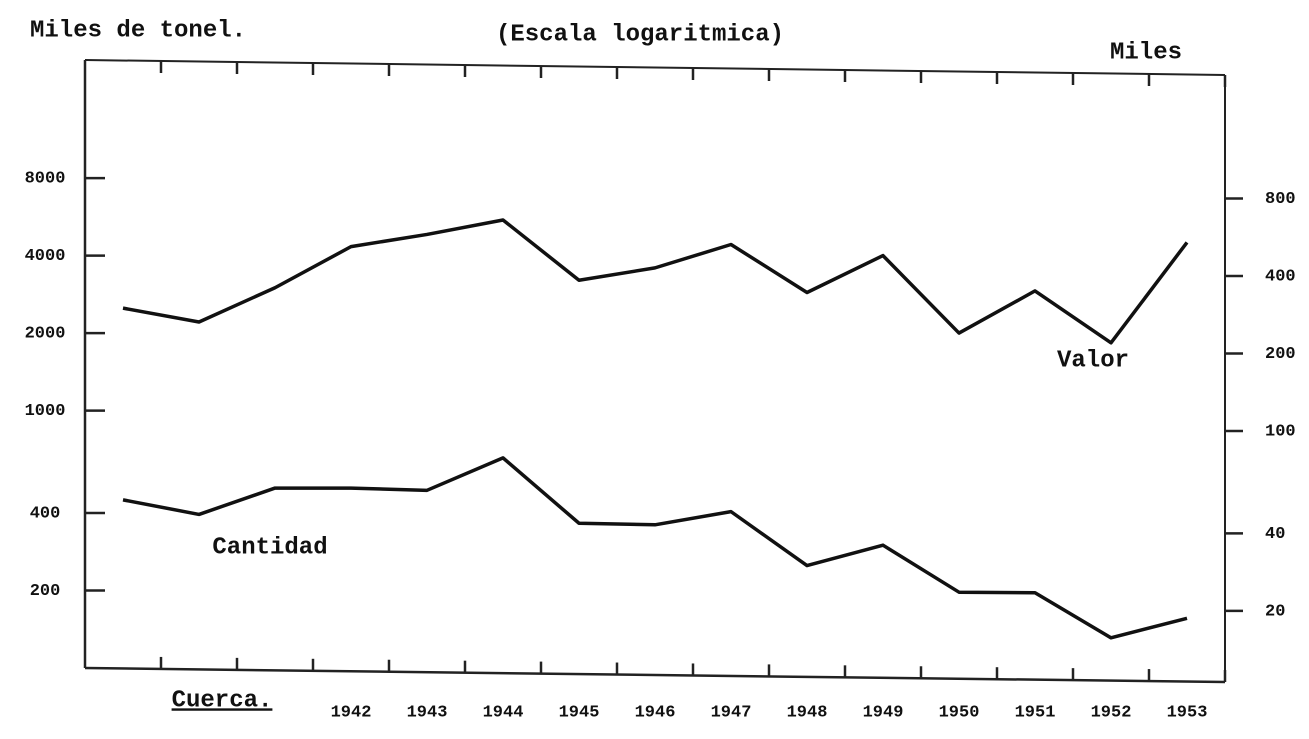 The width and height of the screenshot is (1309, 739). I want to click on annotation: Valor, so click(1093, 360).